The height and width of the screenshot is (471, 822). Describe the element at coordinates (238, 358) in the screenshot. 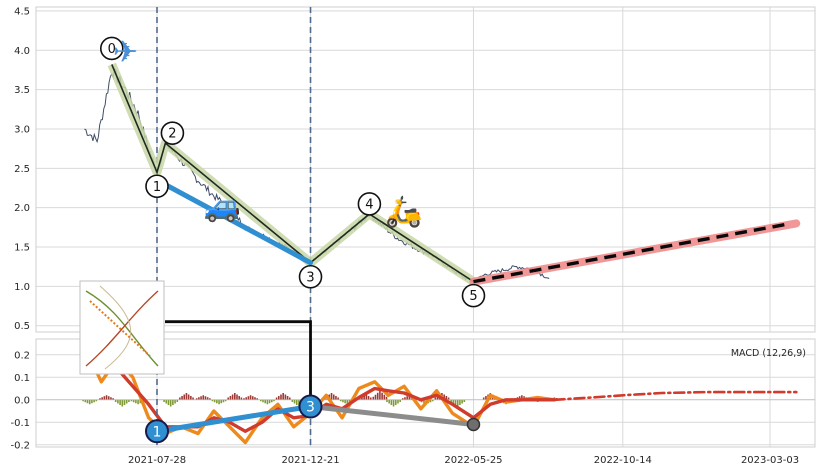

I see `connector-line` at that location.